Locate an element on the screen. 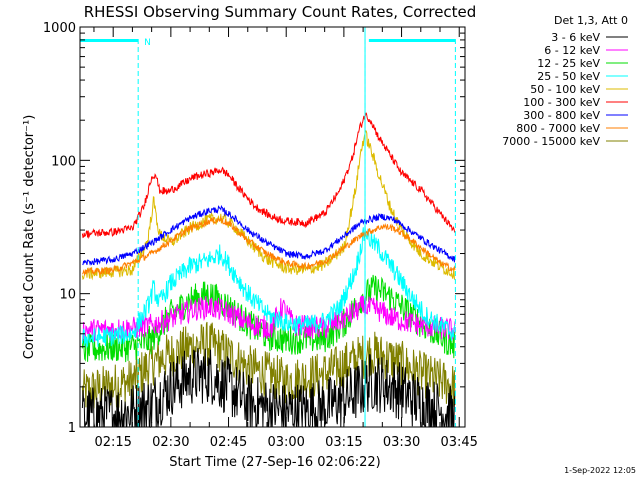 The height and width of the screenshot is (480, 640). flag-label: N is located at coordinates (147, 43).